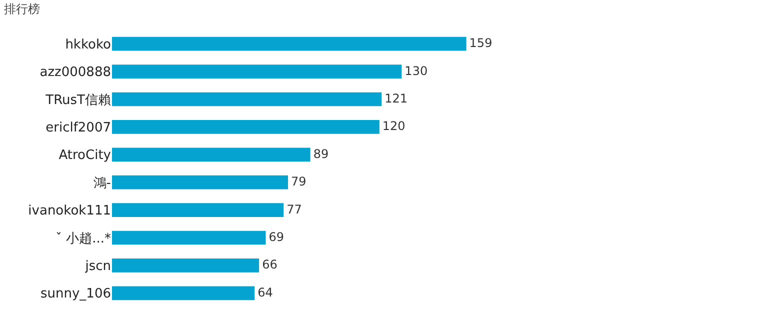 The width and height of the screenshot is (772, 311). What do you see at coordinates (298, 181) in the screenshot?
I see `data-label: 79` at bounding box center [298, 181].